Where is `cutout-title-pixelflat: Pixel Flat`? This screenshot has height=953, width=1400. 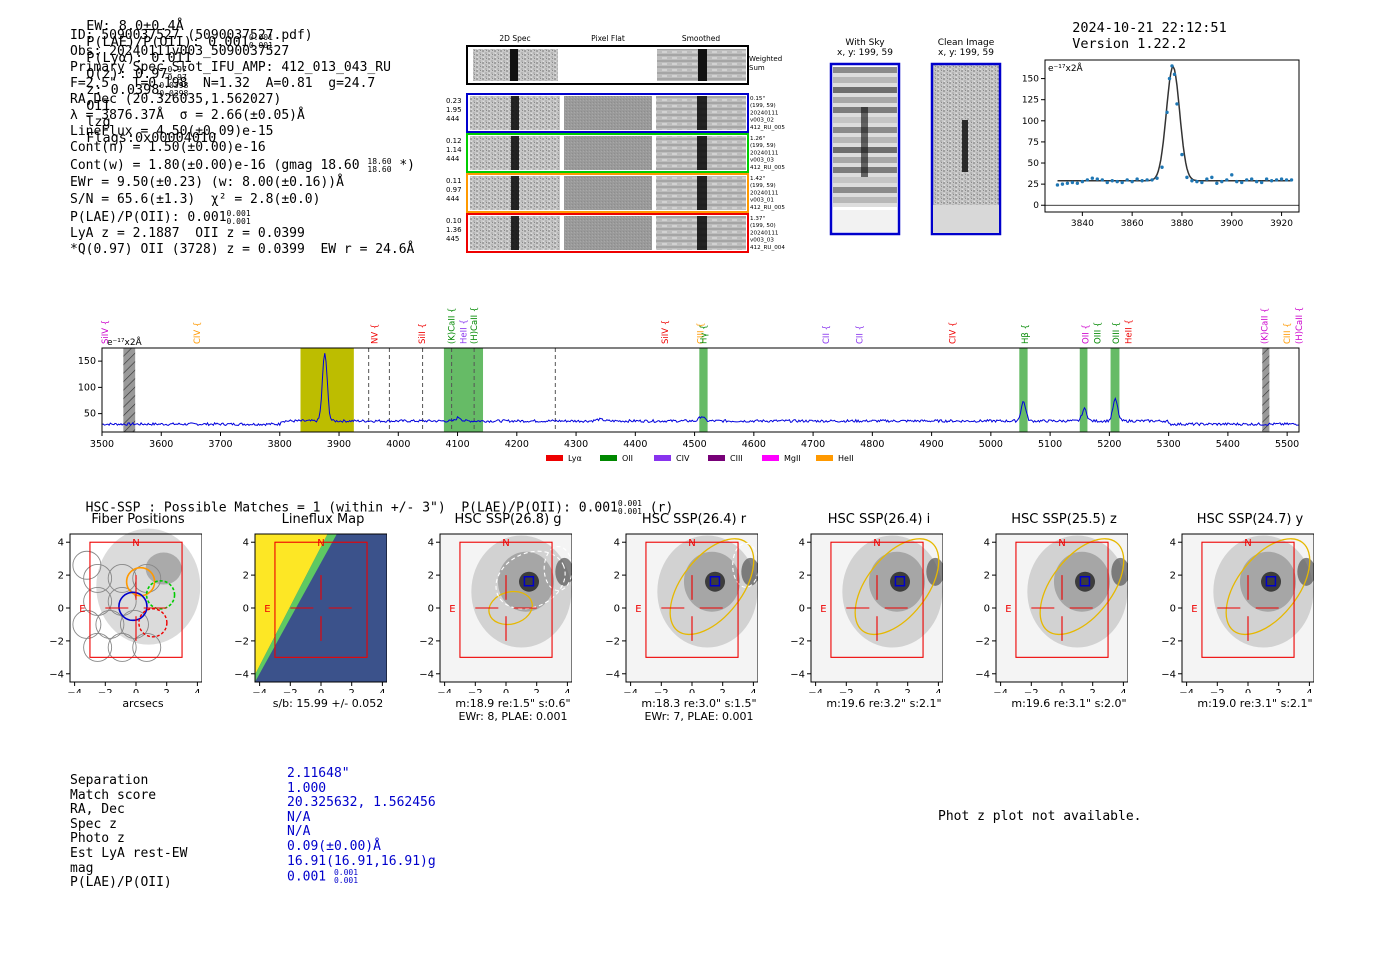
cutout-title-pixelflat: Pixel Flat is located at coordinates (608, 38).